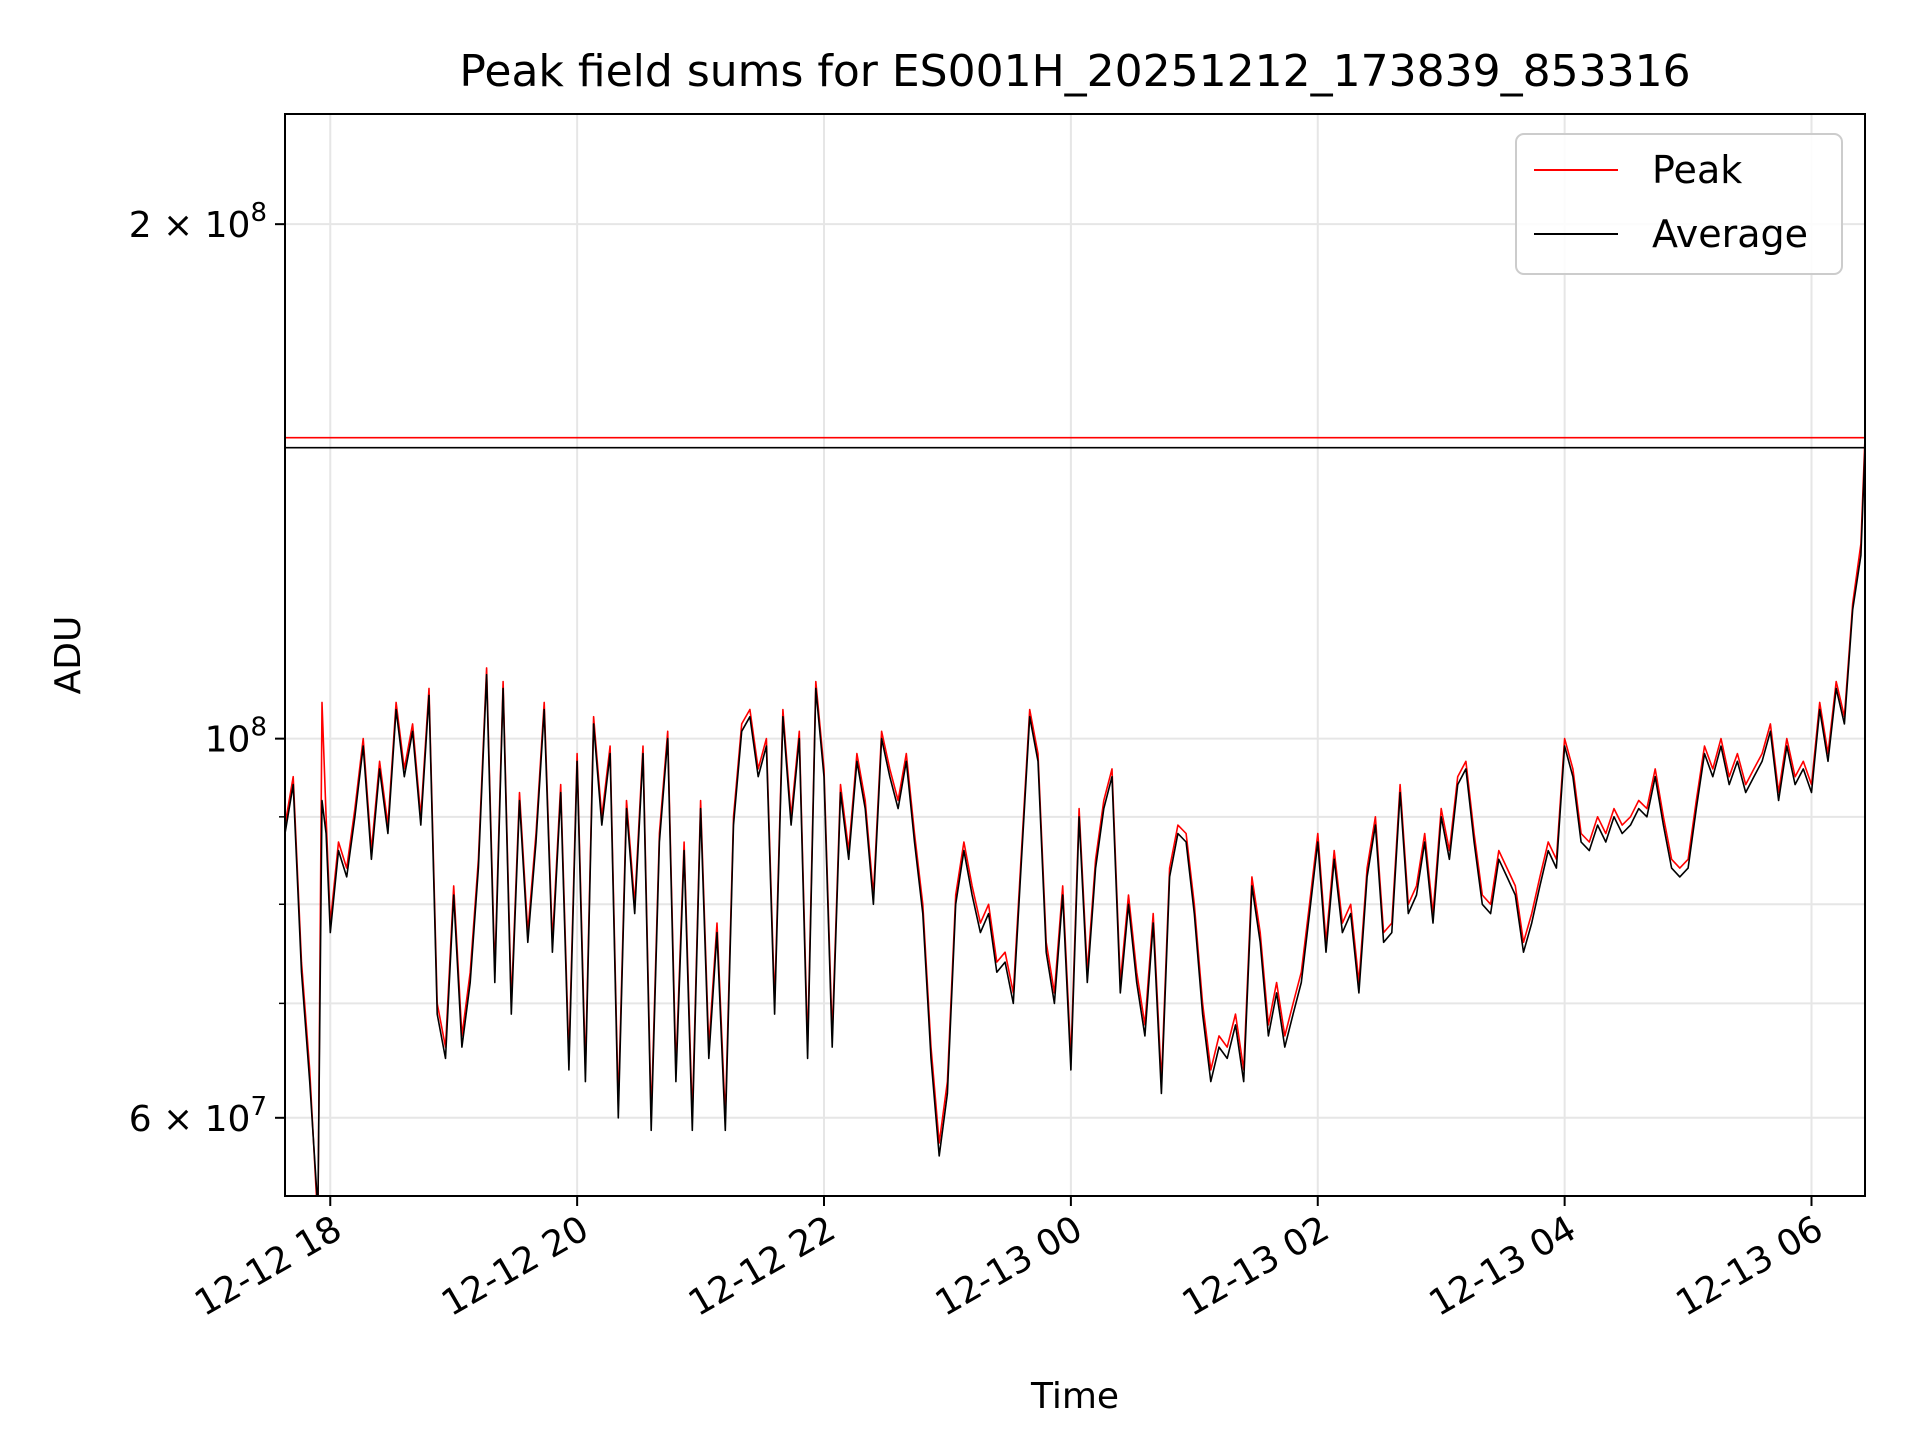  Describe the element at coordinates (1074, 1396) in the screenshot. I see `x-axis-label: Time` at that location.